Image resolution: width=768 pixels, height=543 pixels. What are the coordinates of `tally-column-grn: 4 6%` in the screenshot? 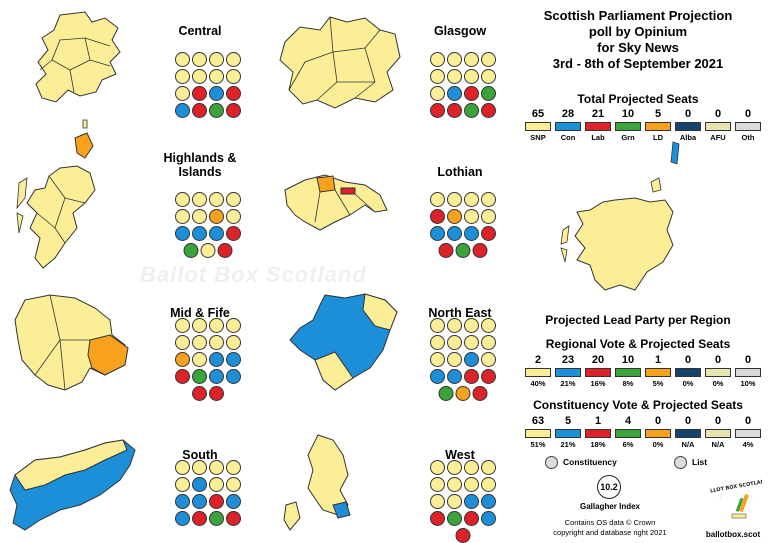 It's located at (628, 432).